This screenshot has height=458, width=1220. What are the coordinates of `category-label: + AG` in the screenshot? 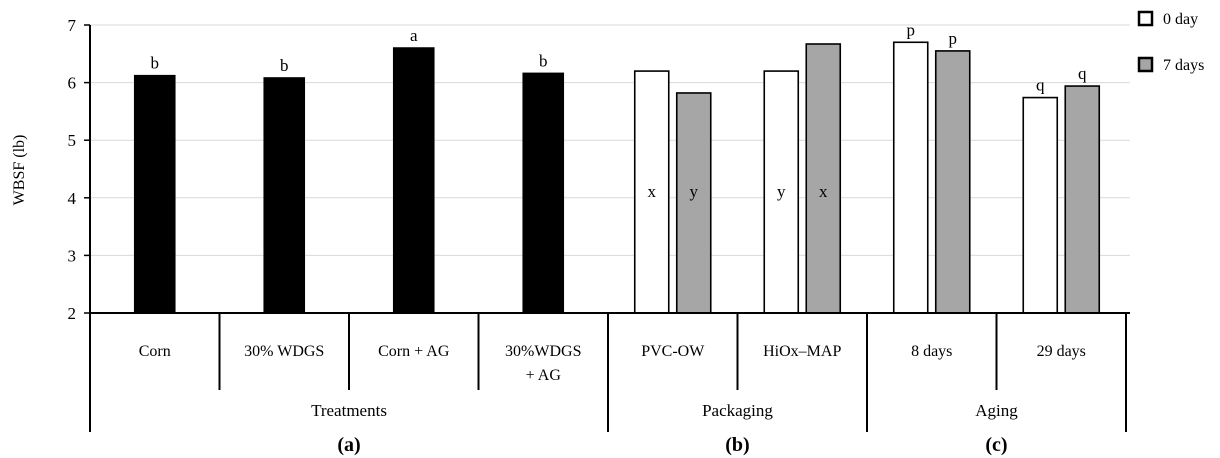 It's located at (544, 375).